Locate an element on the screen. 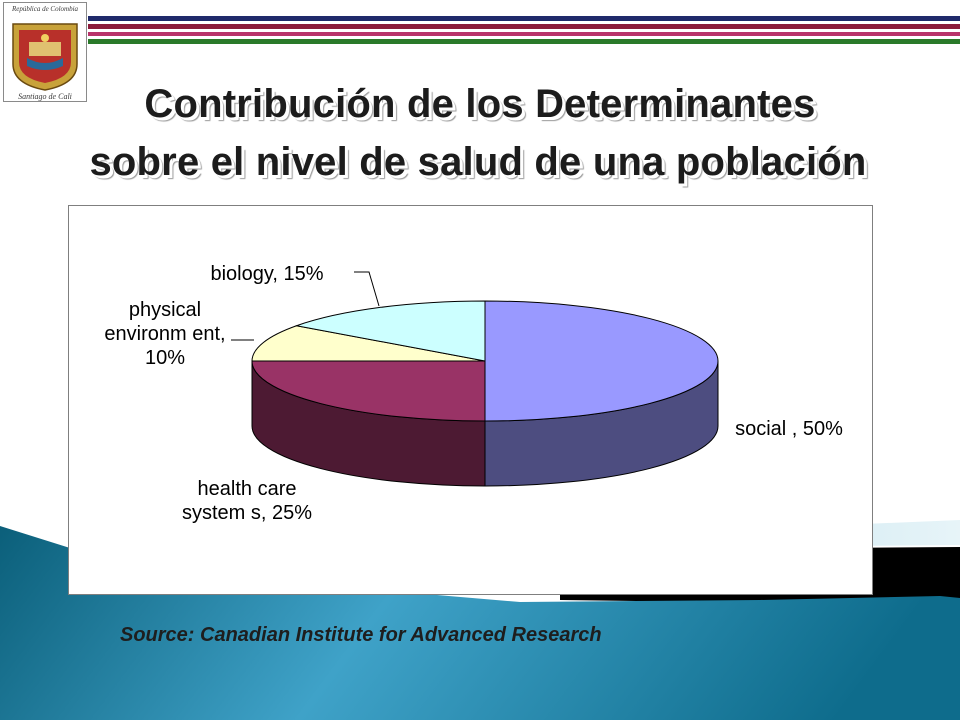  slice-physical-environment is located at coordinates (368, 343).